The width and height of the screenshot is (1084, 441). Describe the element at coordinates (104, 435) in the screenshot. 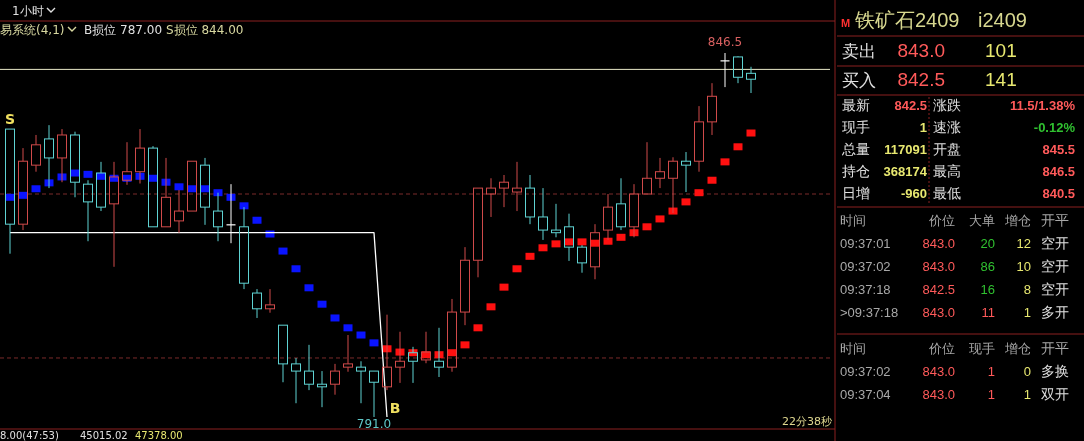

I see `text: 45015.02` at that location.